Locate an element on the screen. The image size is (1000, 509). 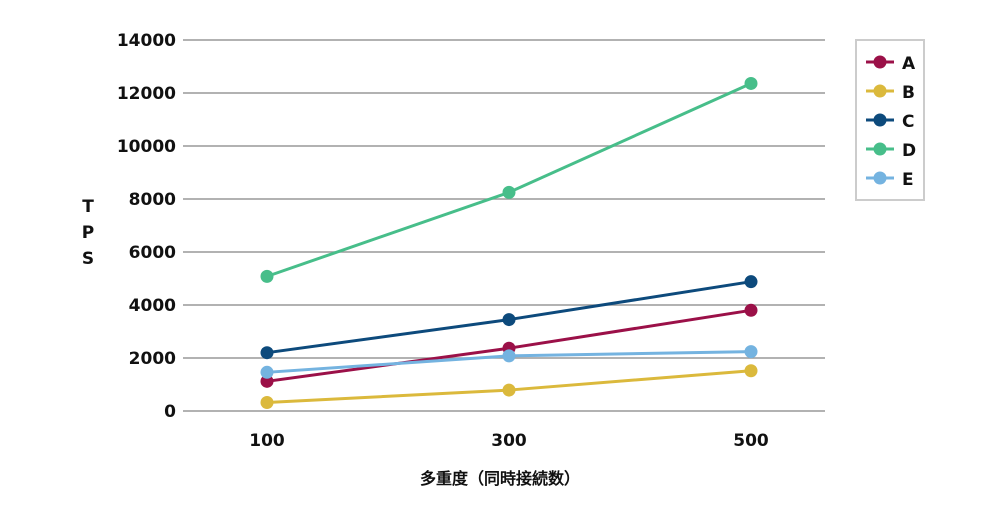
y-tick-label: 8000 is located at coordinates (152, 200).